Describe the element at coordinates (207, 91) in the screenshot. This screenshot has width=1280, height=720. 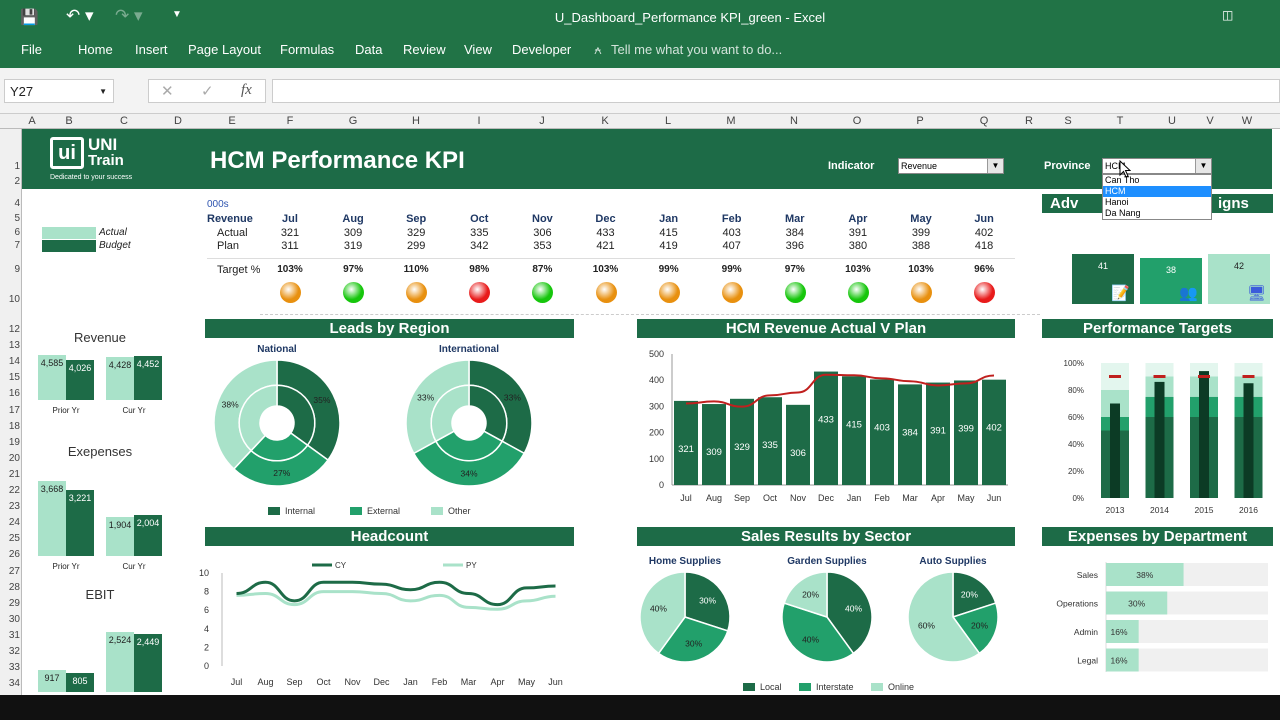
I see `enter-icon: ✓` at that location.